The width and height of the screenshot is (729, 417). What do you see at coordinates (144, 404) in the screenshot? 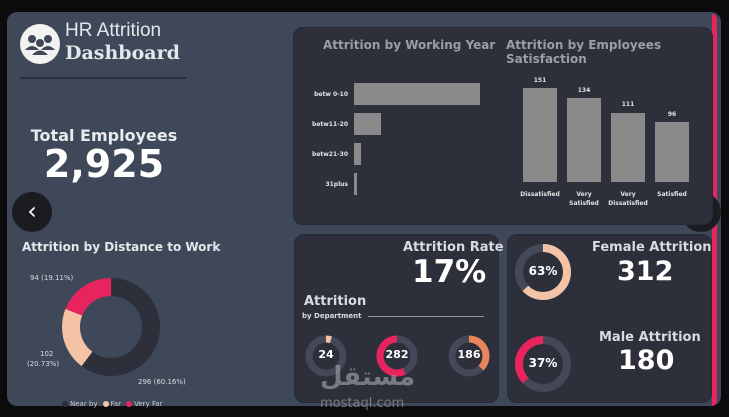
I see `legend-item-very-far: Very Far` at bounding box center [144, 404].